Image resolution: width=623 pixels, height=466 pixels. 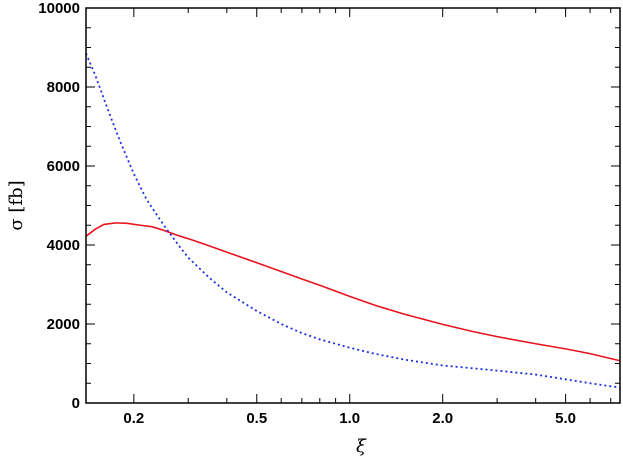 What do you see at coordinates (63, 324) in the screenshot?
I see `y-tick-label: 2000` at bounding box center [63, 324].